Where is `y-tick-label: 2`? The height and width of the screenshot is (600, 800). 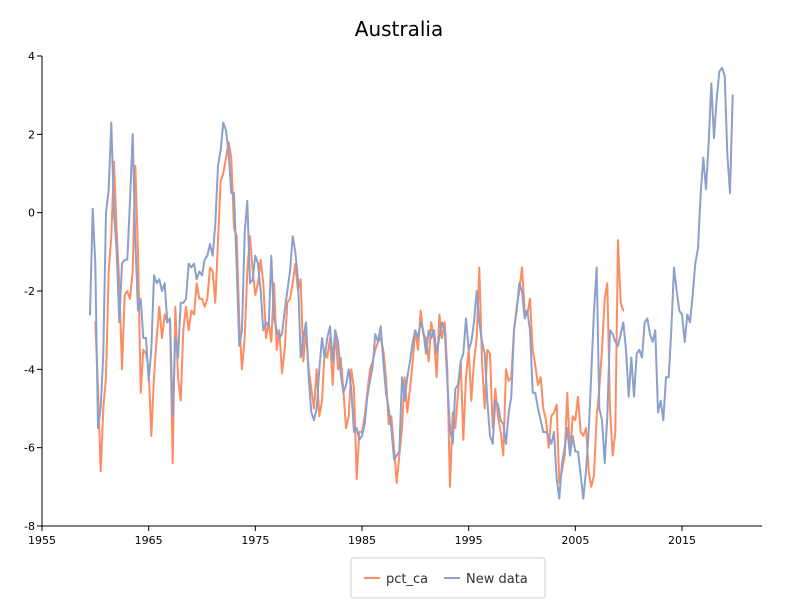
y-tick-label: 2 is located at coordinates (31, 134).